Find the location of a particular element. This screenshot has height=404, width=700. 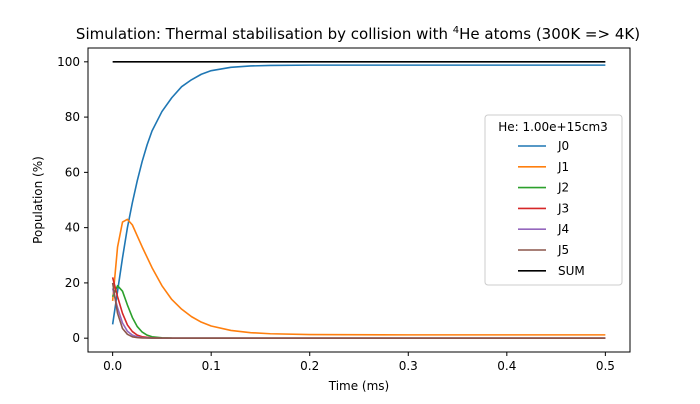

series-line-j5 is located at coordinates (358, 310).